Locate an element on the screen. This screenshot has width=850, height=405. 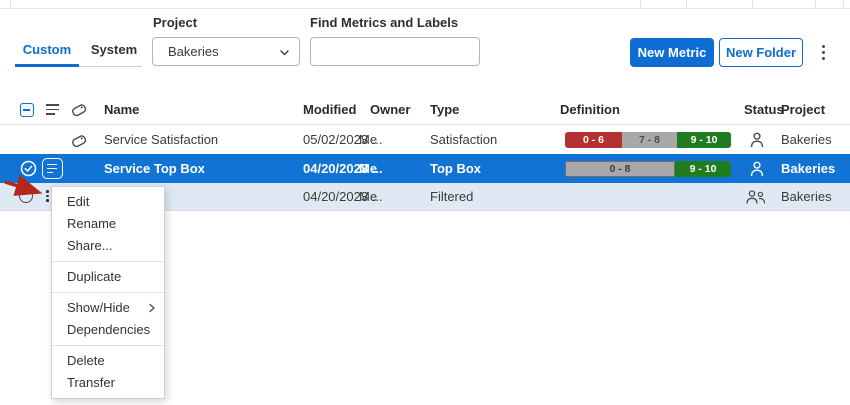
menu-item-rename: Rename is located at coordinates (92, 223).